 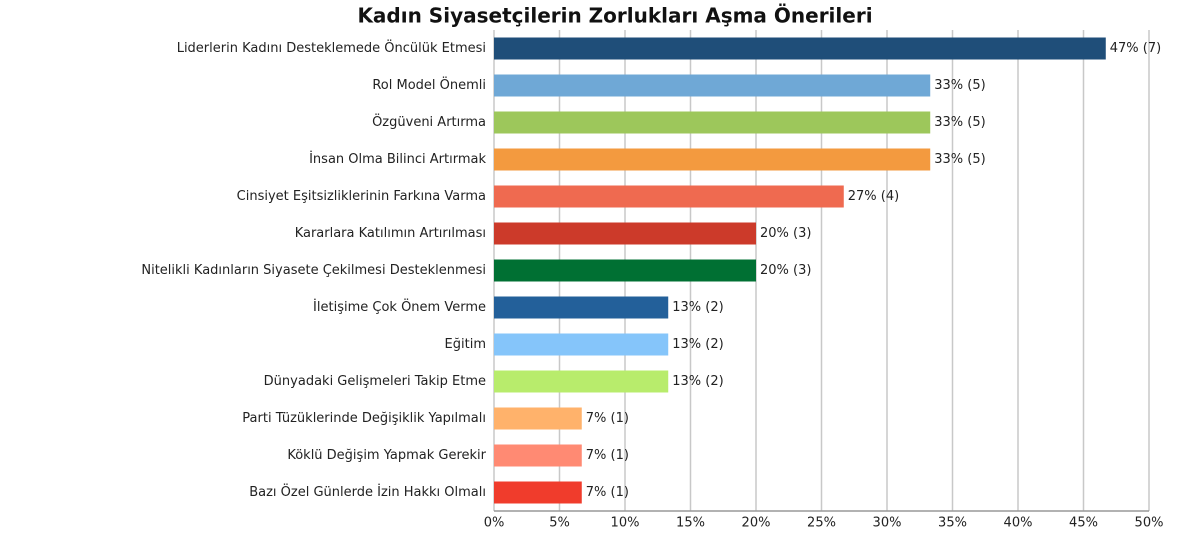 I want to click on y-tick-label: Kararlara Katılımın Artırılması, so click(x=390, y=233).